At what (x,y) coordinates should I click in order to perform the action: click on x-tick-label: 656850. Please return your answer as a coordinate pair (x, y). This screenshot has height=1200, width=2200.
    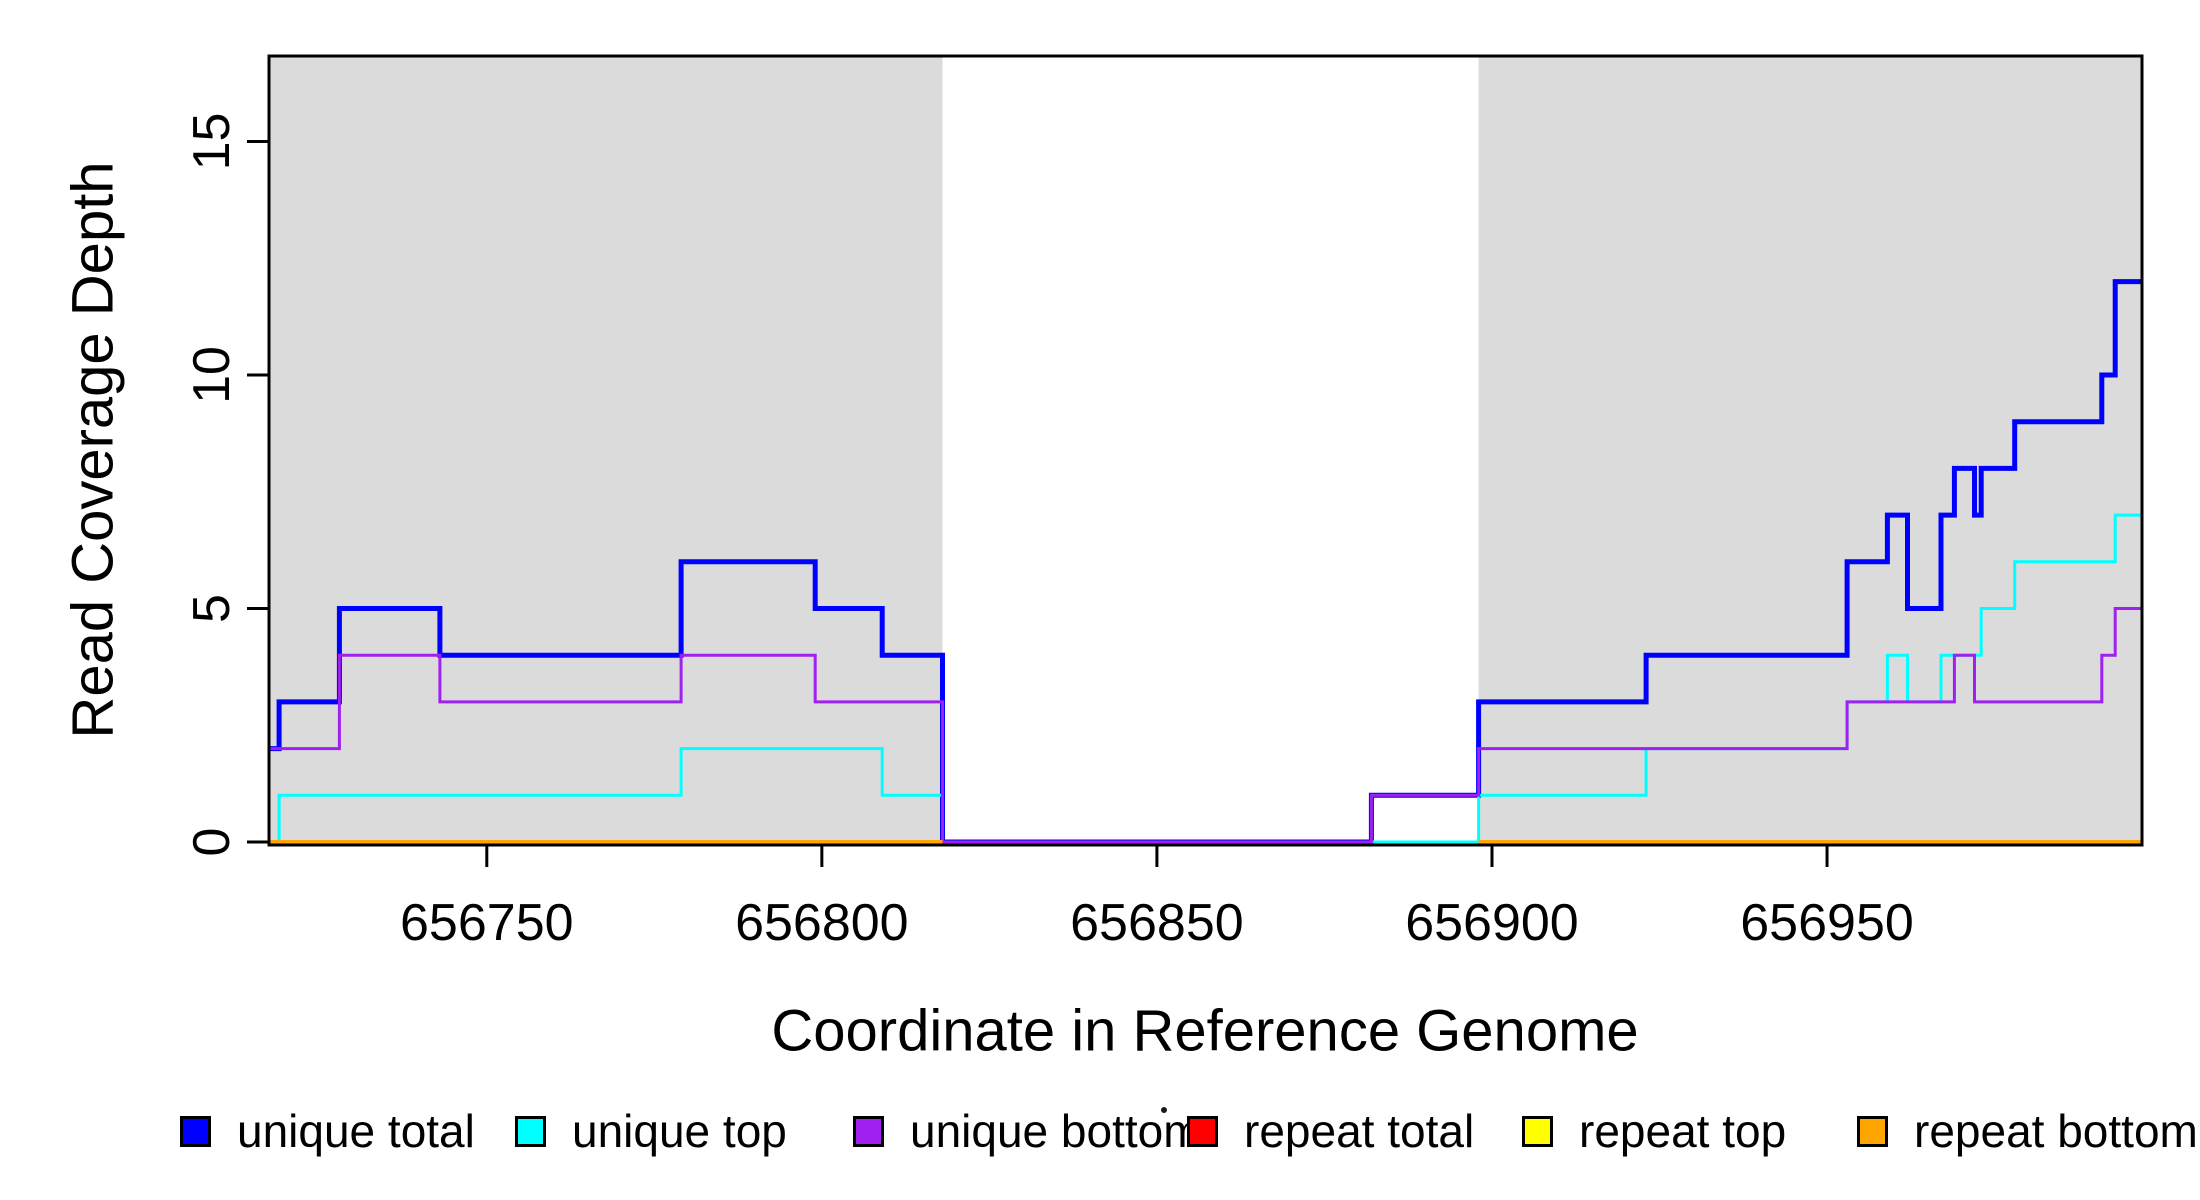
    Looking at the image, I should click on (1157, 923).